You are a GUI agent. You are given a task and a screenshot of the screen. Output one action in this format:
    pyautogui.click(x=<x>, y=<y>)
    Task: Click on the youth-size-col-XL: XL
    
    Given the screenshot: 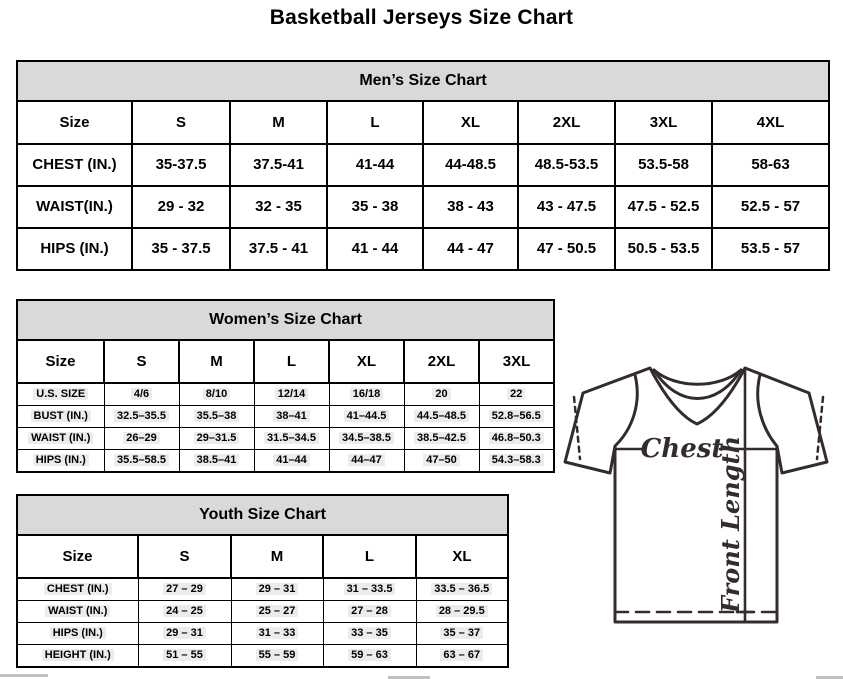 What is the action you would take?
    pyautogui.click(x=462, y=556)
    